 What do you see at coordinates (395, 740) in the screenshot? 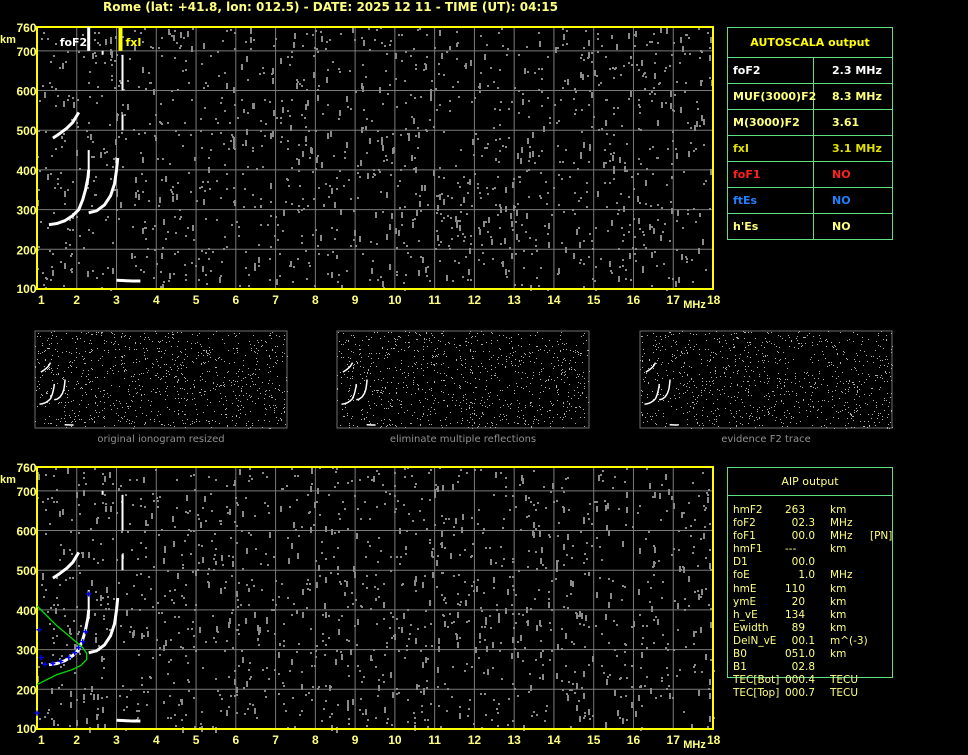
I see `x-tick-label: 10` at bounding box center [395, 740].